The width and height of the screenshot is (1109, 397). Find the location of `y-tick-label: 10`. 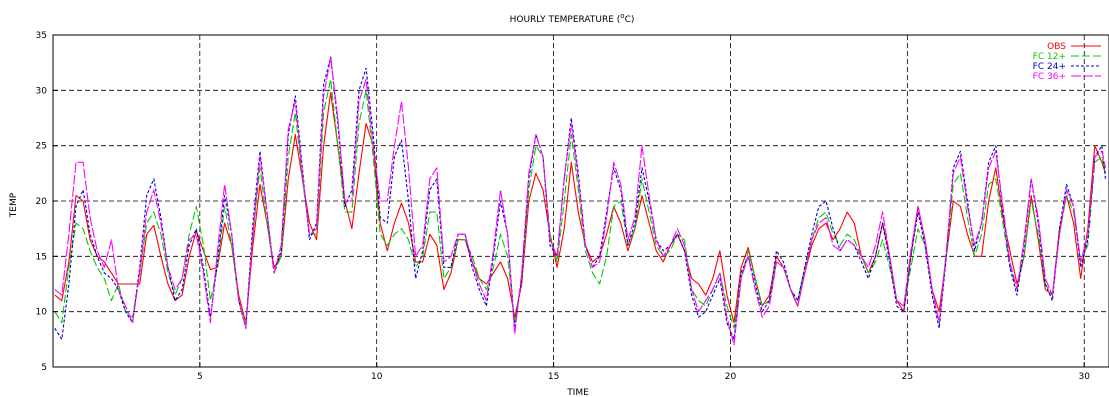

y-tick-label: 10 is located at coordinates (42, 313).